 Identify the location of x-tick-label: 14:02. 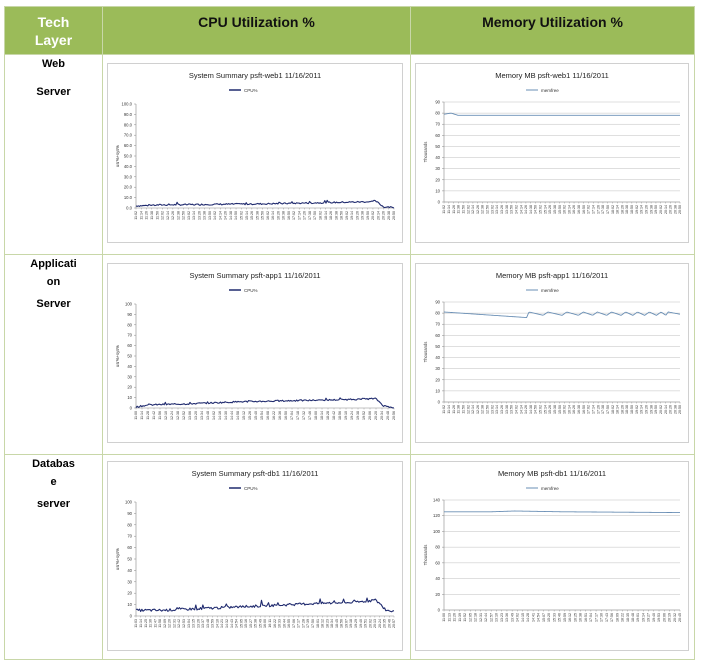
(518, 617).